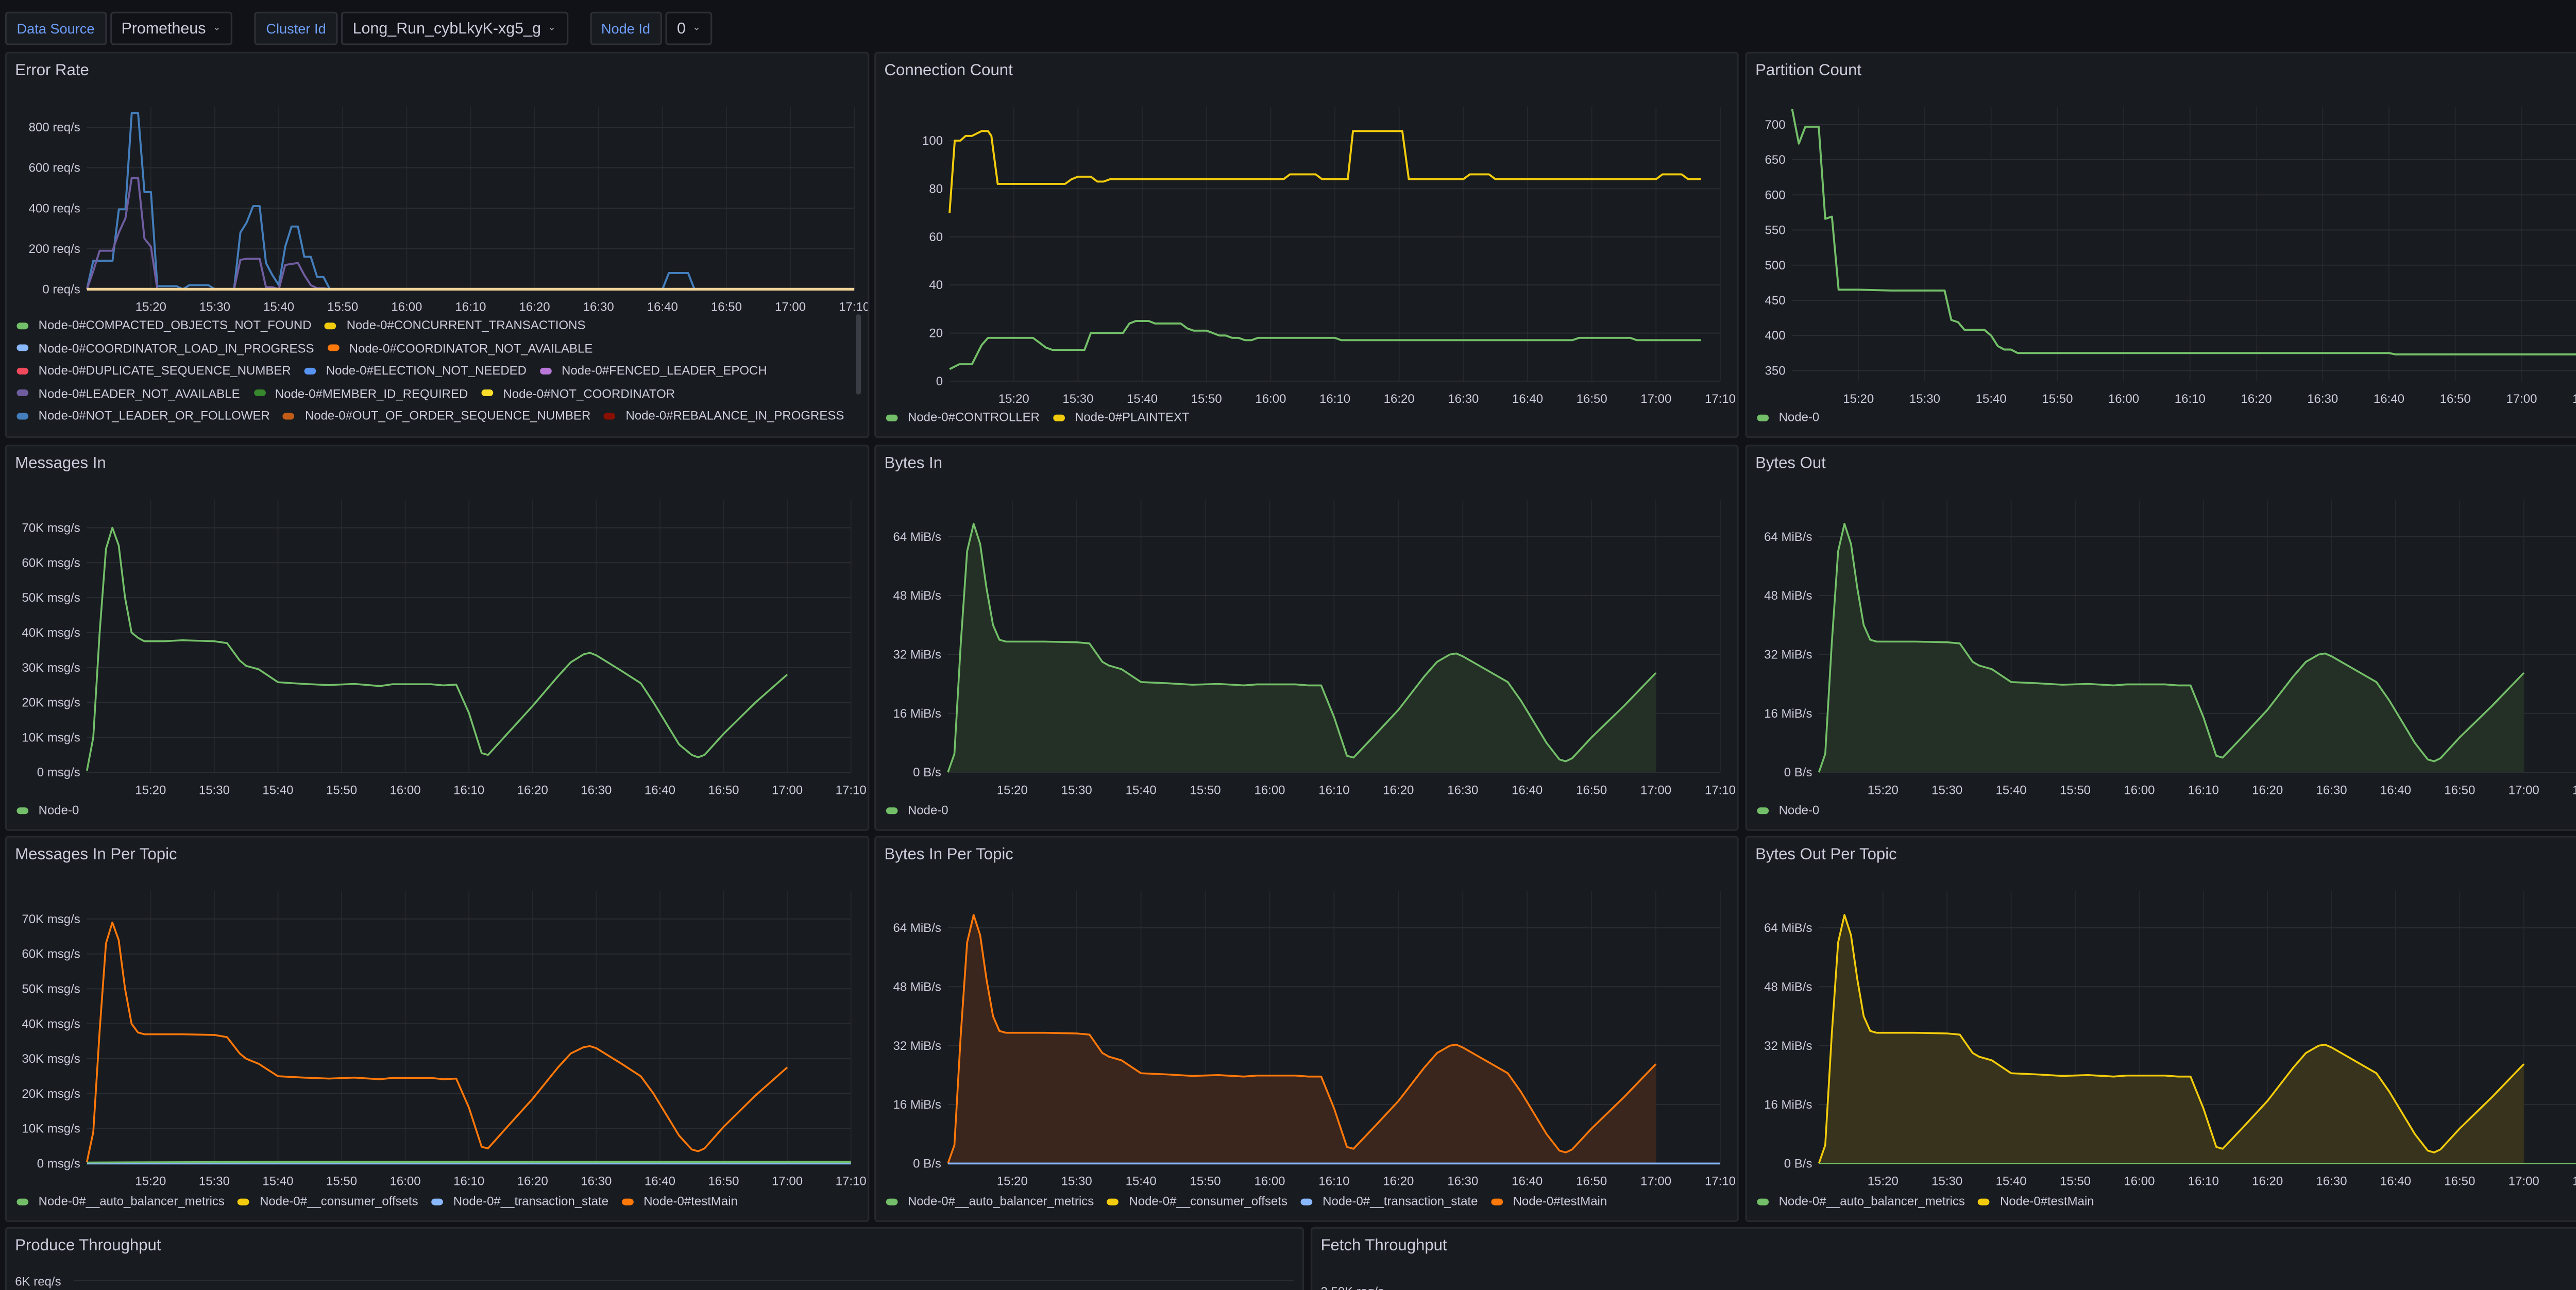 The image size is (2576, 1290). What do you see at coordinates (936, 189) in the screenshot?
I see `y-tick-label: 80` at bounding box center [936, 189].